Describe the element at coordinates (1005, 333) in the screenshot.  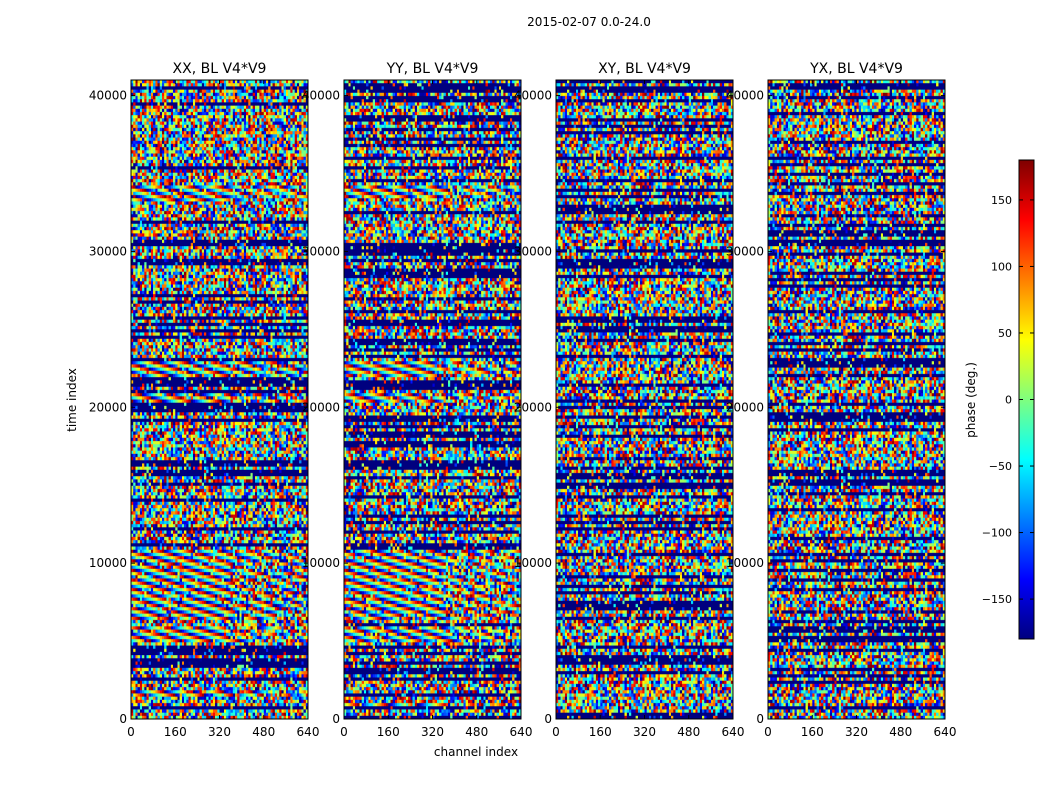
I see `colorbar-tick-label: 50` at that location.